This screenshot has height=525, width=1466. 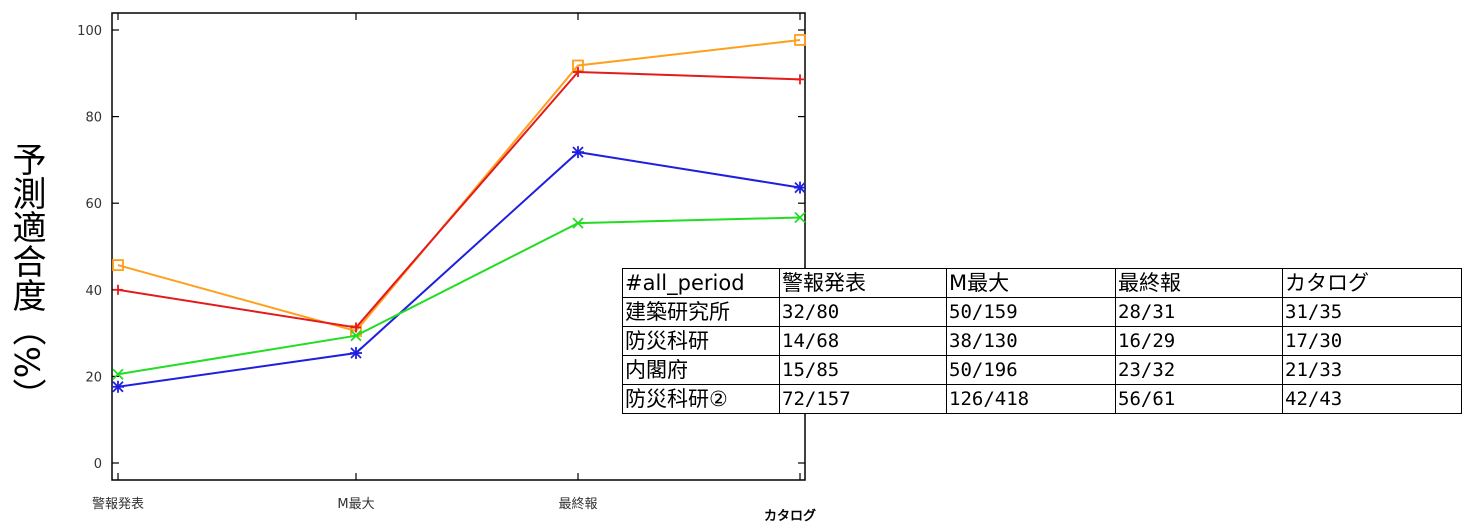 What do you see at coordinates (118, 504) in the screenshot?
I see `x-tick-label: 警報発表` at bounding box center [118, 504].